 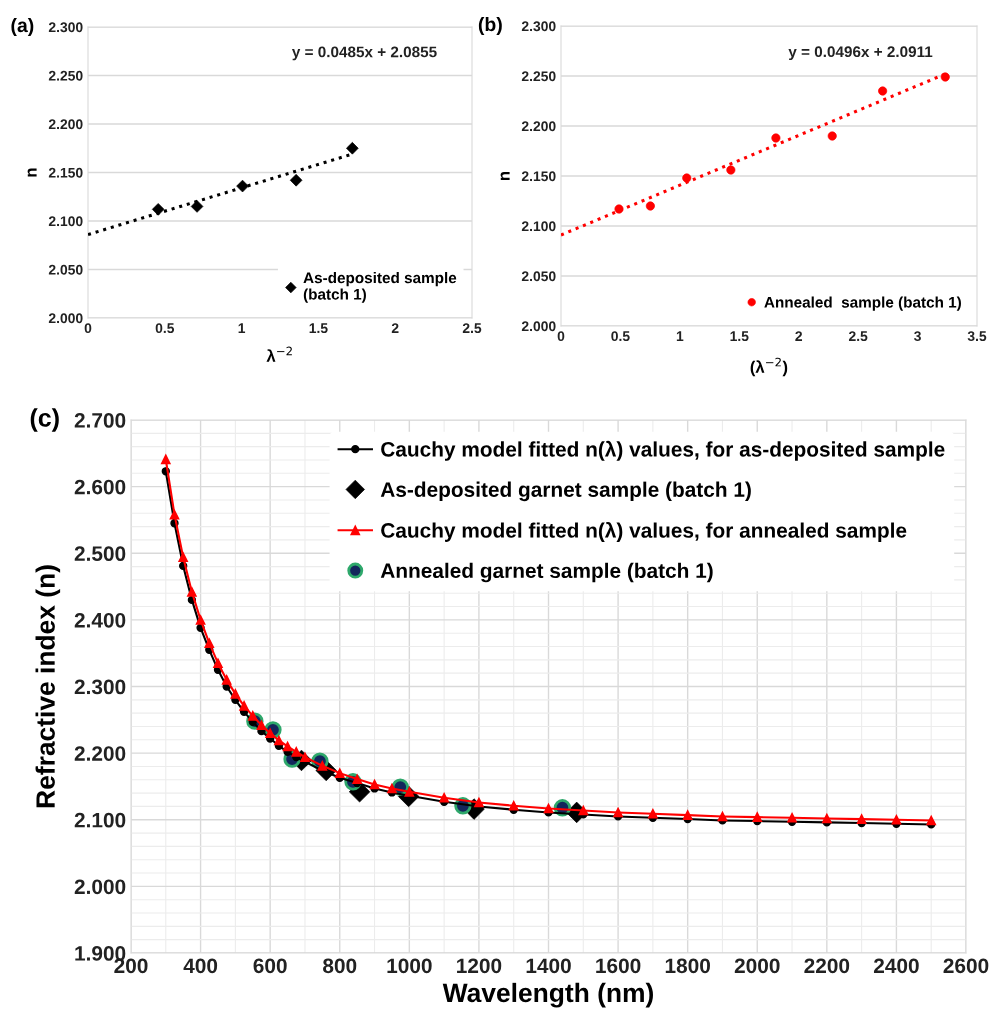 What do you see at coordinates (966, 966) in the screenshot?
I see `x-tick-label: 2600` at bounding box center [966, 966].